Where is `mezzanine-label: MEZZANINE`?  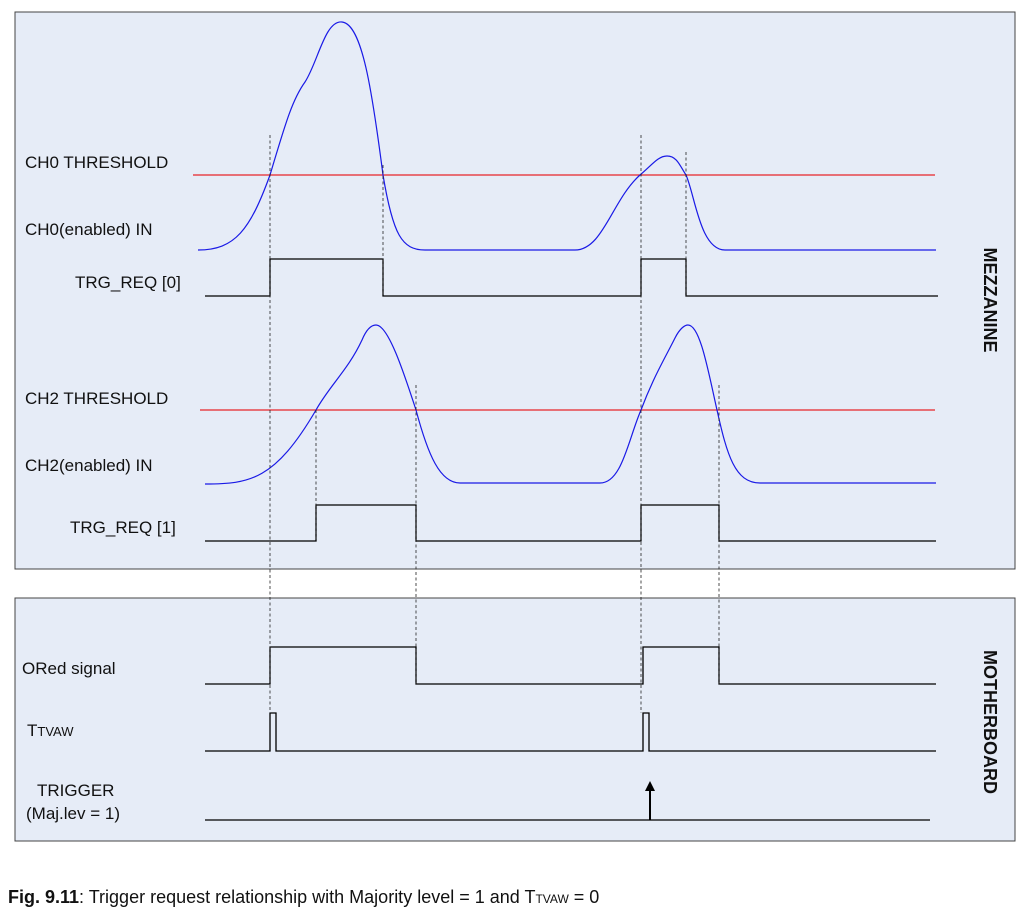 mezzanine-label: MEZZANINE is located at coordinates (990, 300).